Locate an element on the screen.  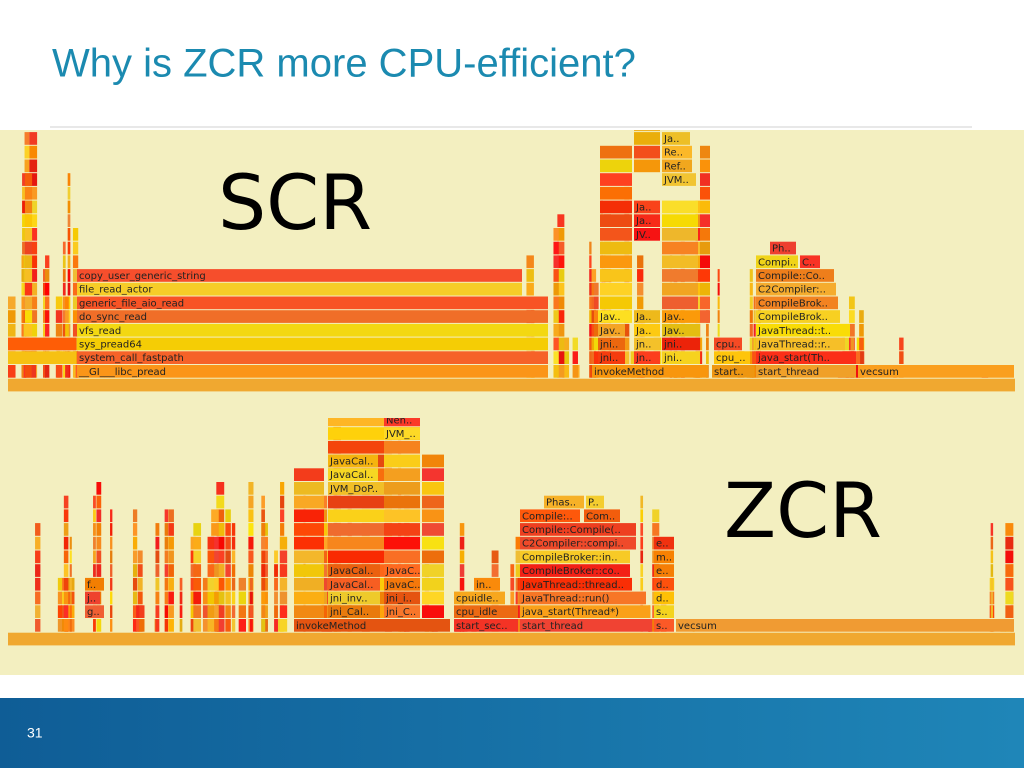
frame-label: CompileBroker::in.. is located at coordinates (570, 557).